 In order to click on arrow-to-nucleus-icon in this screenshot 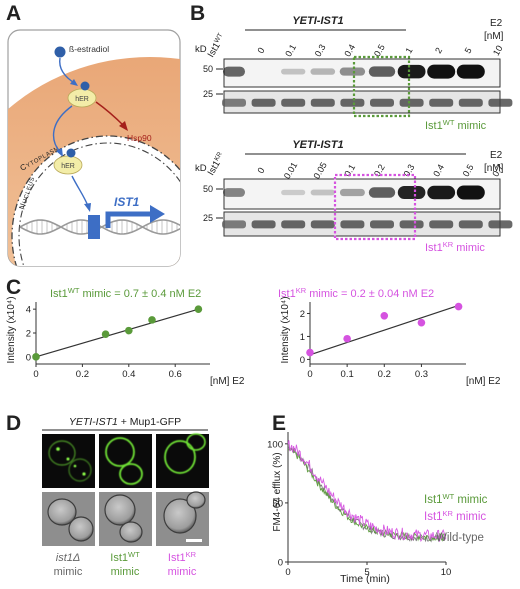, I will do `click(62, 129)`.